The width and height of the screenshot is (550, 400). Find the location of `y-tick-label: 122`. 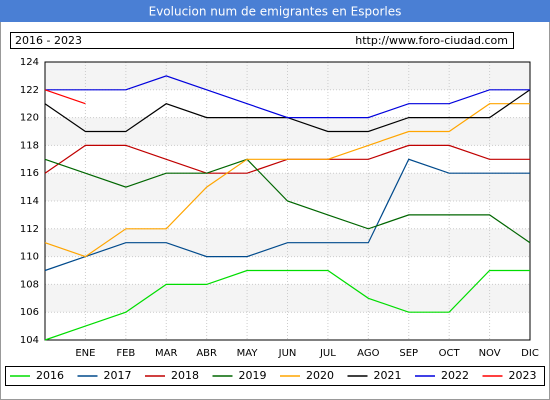

y-tick-label: 122 is located at coordinates (29, 90).